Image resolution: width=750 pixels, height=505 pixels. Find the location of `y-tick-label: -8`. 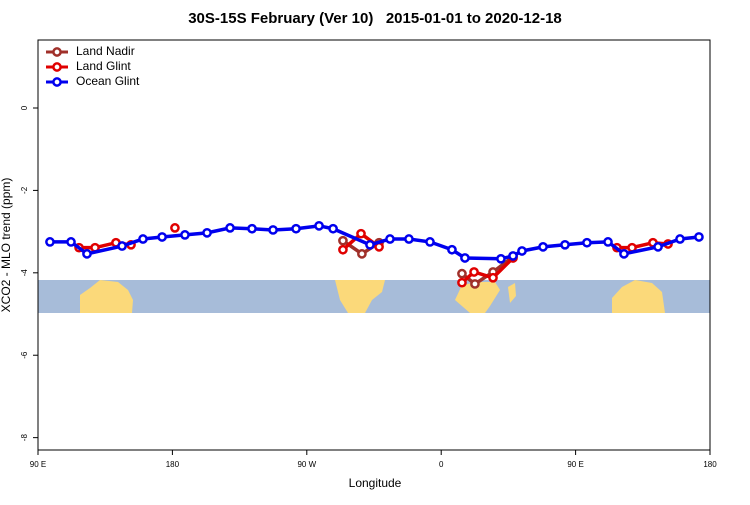

y-tick-label: -8 is located at coordinates (24, 438).